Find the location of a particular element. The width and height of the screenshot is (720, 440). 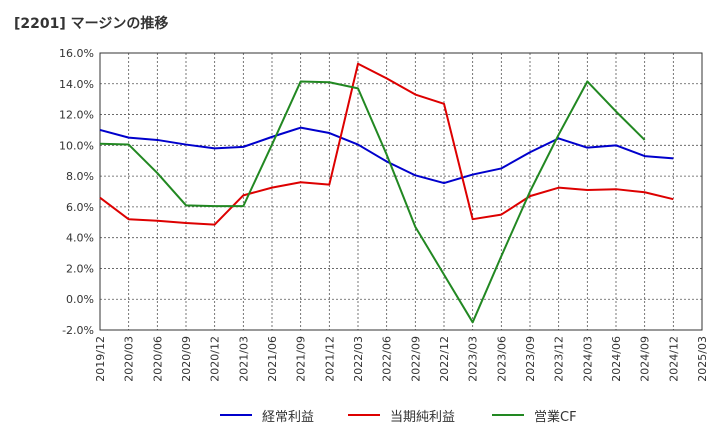

x-tick-label: 2023/12 is located at coordinates (559, 359).